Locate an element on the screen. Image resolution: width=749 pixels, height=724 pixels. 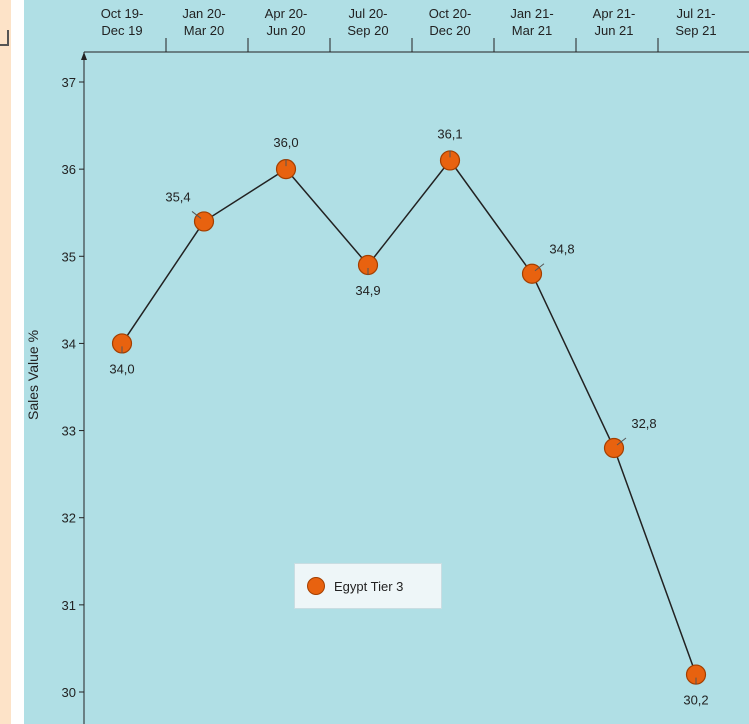
y-tick-label-31: 31 is located at coordinates (69, 605).